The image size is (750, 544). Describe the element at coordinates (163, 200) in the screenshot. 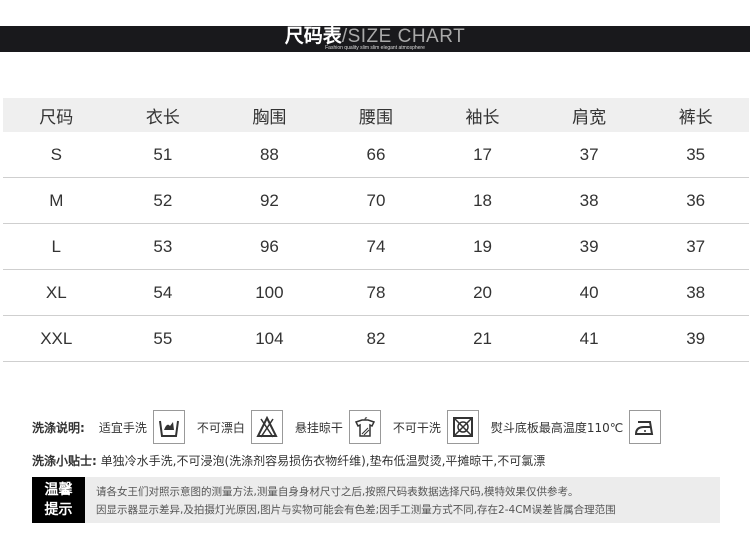

I see `table-cell: 52` at that location.